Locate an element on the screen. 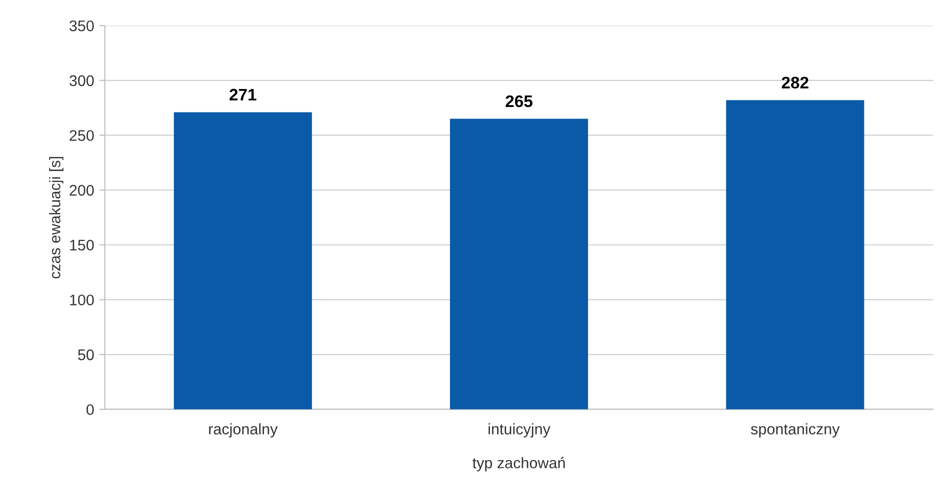 This screenshot has width=936, height=492. y-tick-label: 250 is located at coordinates (82, 135).